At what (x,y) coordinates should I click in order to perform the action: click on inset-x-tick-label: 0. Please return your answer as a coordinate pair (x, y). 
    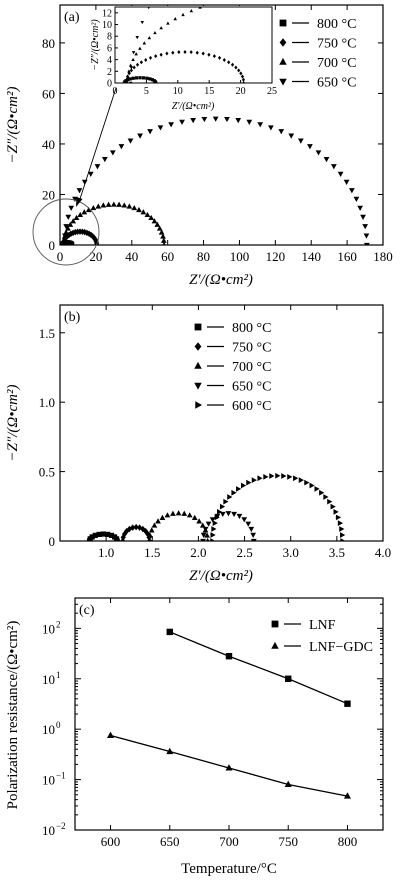
    Looking at the image, I should click on (115, 91).